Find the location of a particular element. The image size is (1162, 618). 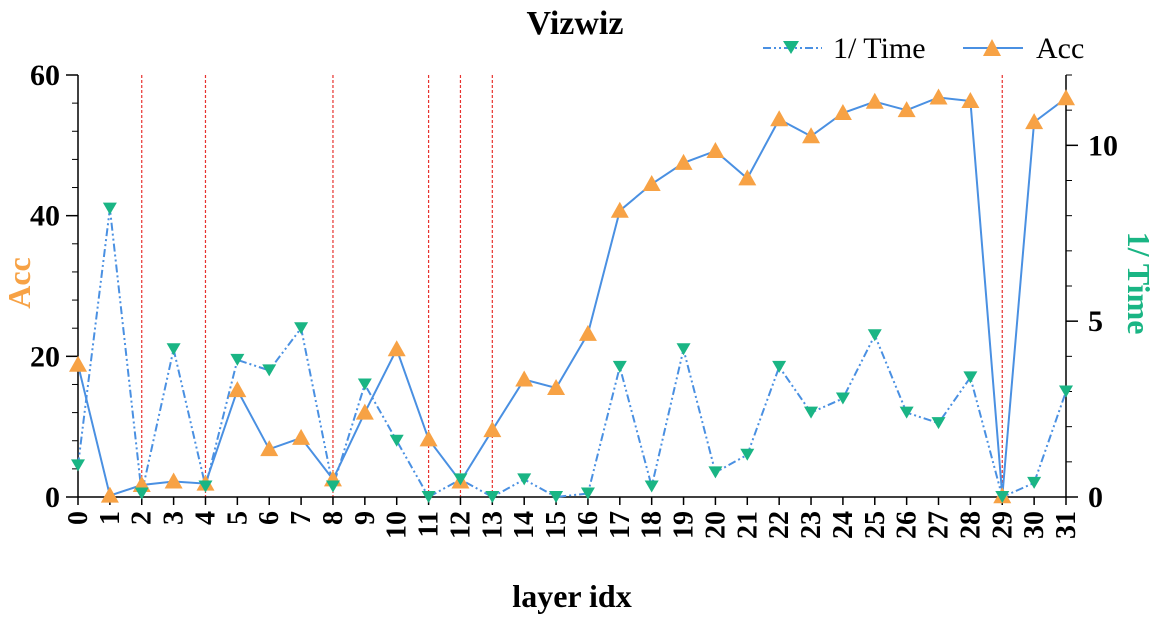

chart-title: Vizwiz is located at coordinates (575, 23).